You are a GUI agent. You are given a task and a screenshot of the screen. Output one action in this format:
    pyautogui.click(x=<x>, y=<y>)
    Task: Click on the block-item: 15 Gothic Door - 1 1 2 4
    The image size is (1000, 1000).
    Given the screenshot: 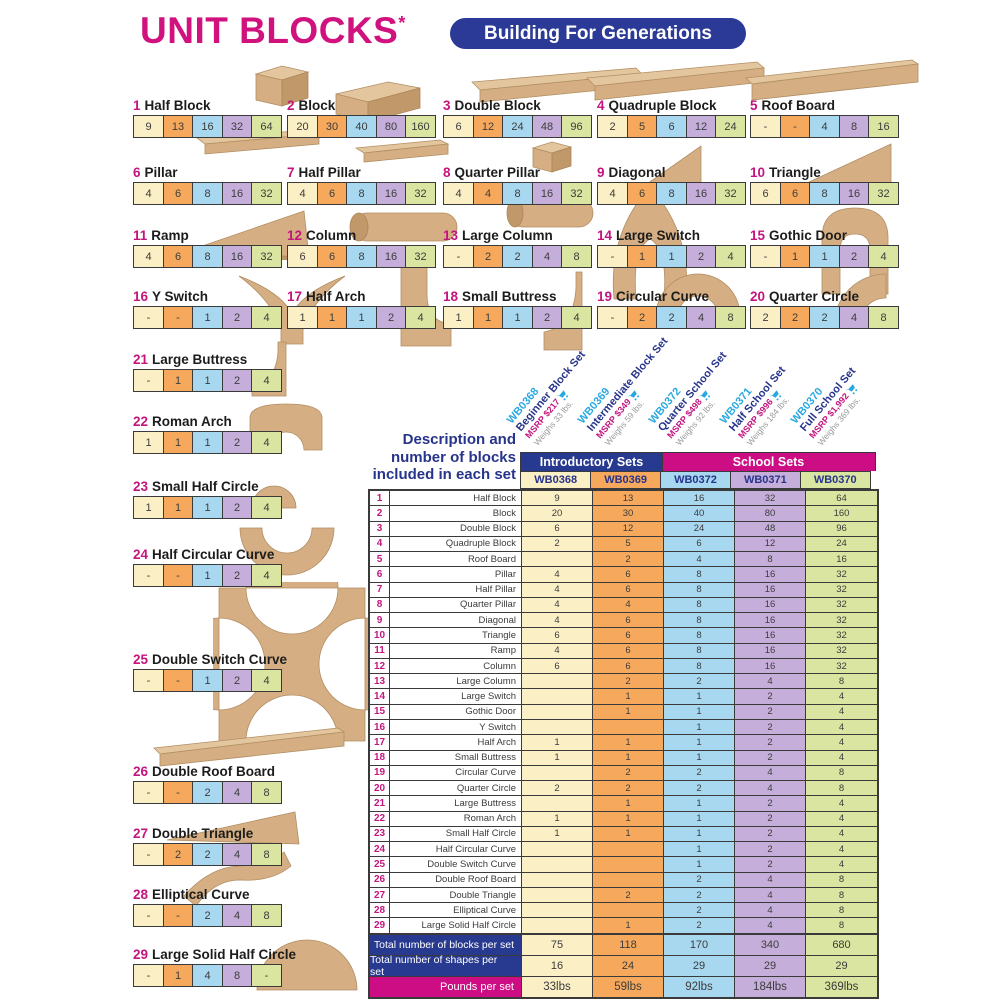 What is the action you would take?
    pyautogui.click(x=830, y=248)
    